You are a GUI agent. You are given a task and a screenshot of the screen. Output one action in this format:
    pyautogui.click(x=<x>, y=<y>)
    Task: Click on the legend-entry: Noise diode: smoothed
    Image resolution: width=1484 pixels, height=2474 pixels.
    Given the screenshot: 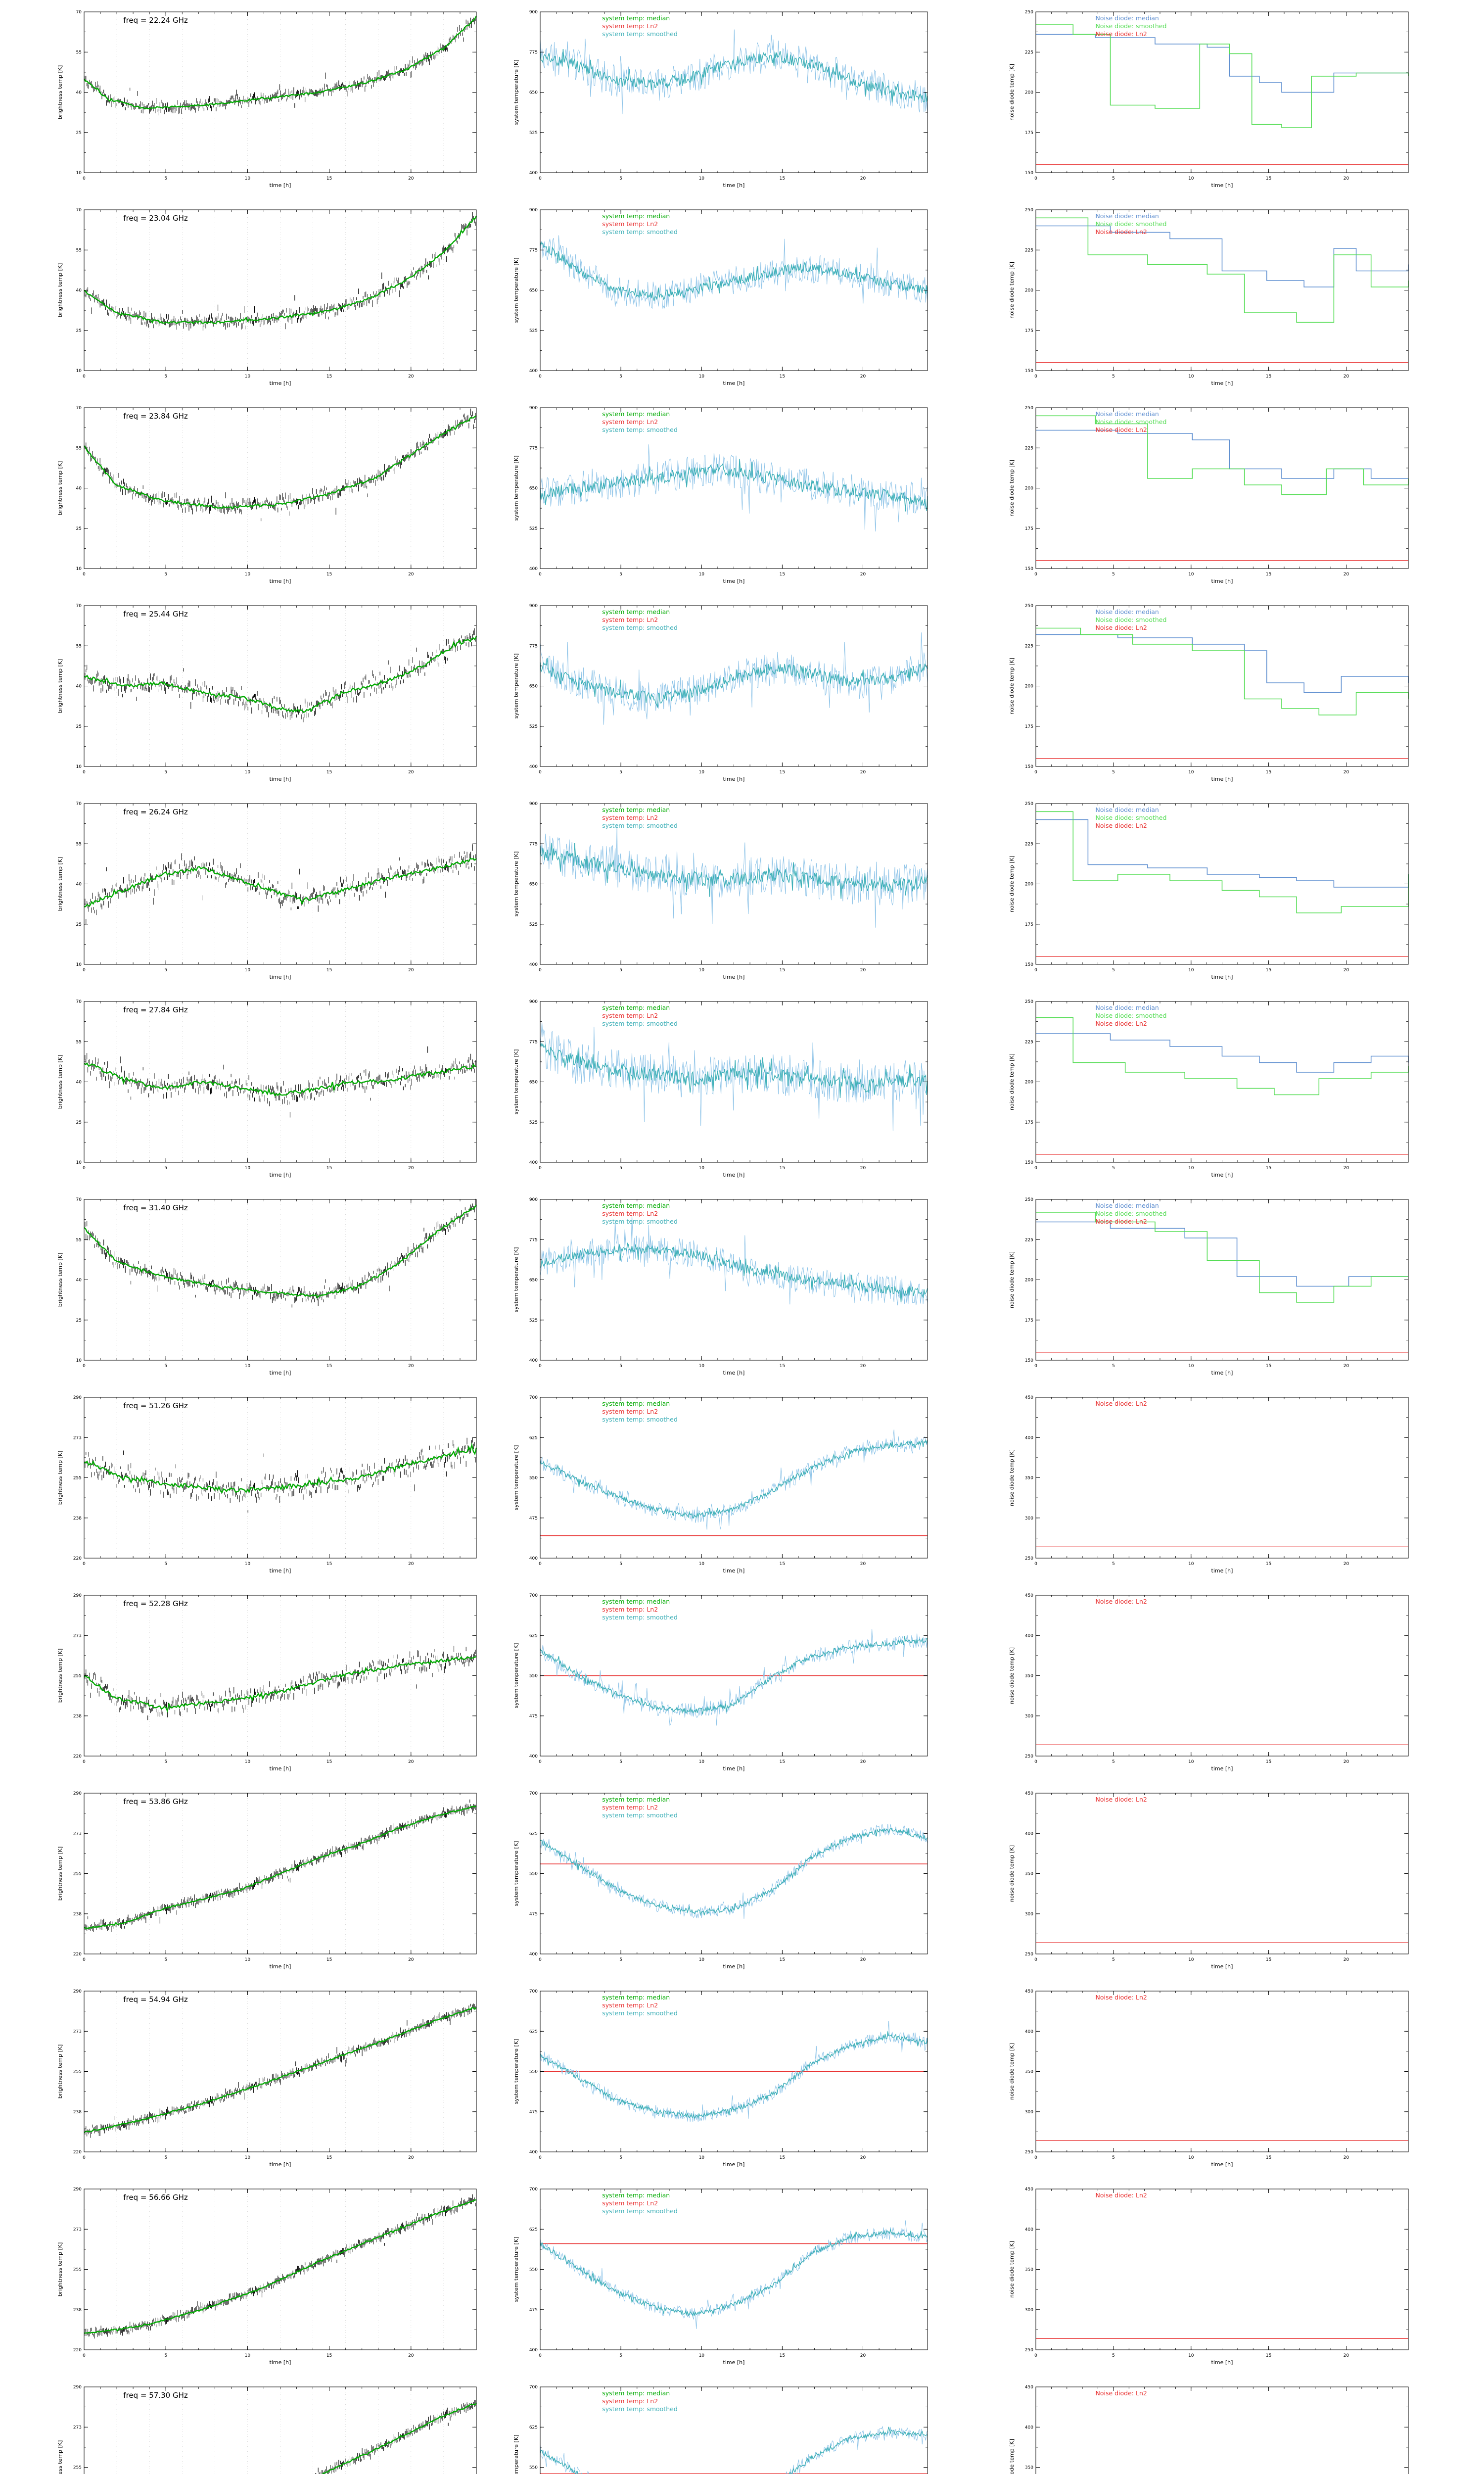 What is the action you would take?
    pyautogui.click(x=1130, y=1214)
    